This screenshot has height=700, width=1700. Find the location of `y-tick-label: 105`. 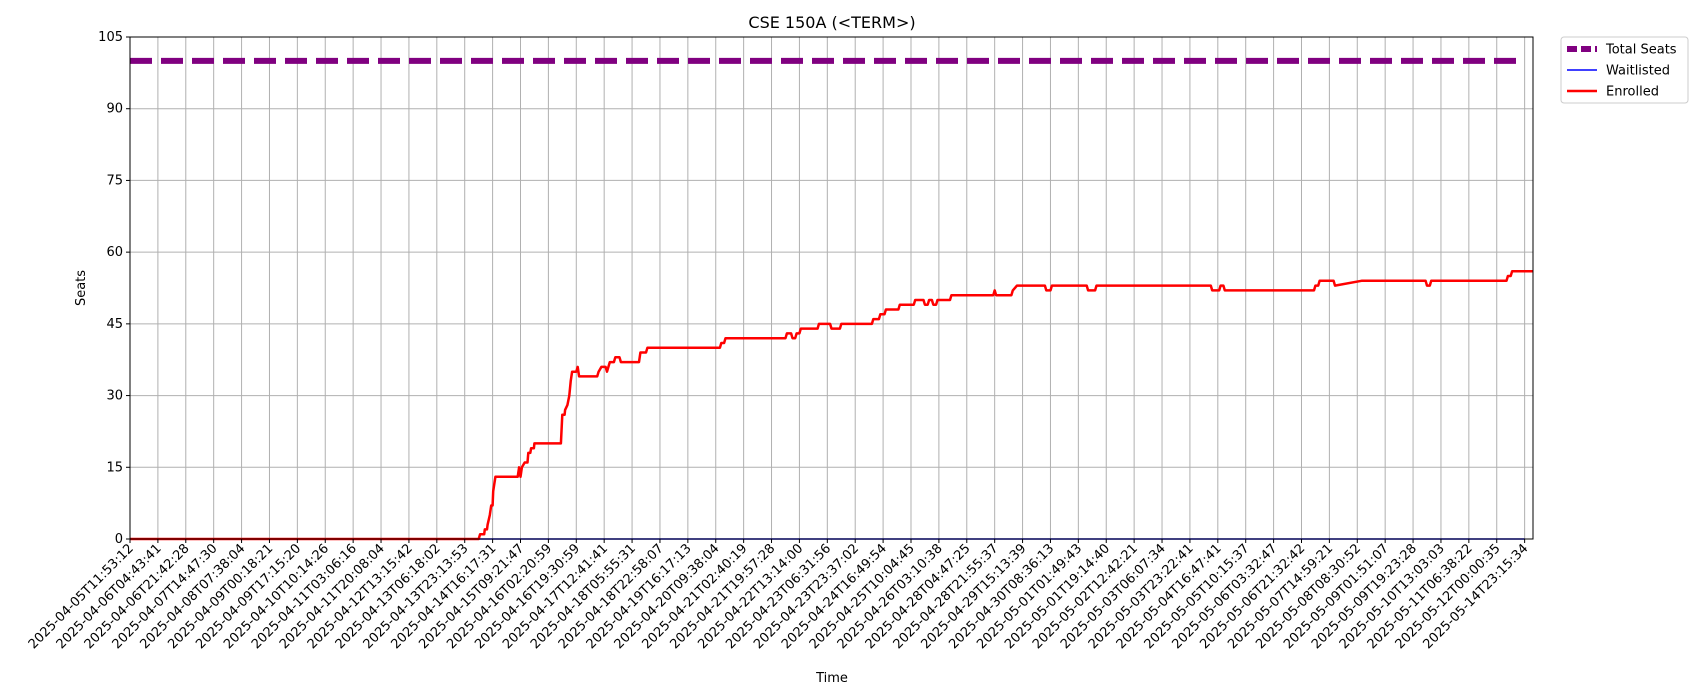

y-tick-label: 105 is located at coordinates (110, 37).